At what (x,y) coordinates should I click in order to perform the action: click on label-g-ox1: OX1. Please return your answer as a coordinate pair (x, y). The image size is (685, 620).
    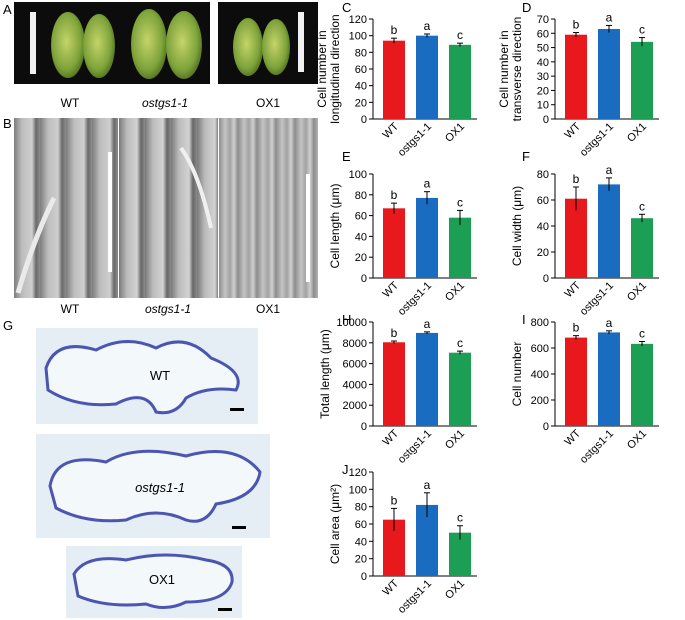
    Looking at the image, I should click on (161, 579).